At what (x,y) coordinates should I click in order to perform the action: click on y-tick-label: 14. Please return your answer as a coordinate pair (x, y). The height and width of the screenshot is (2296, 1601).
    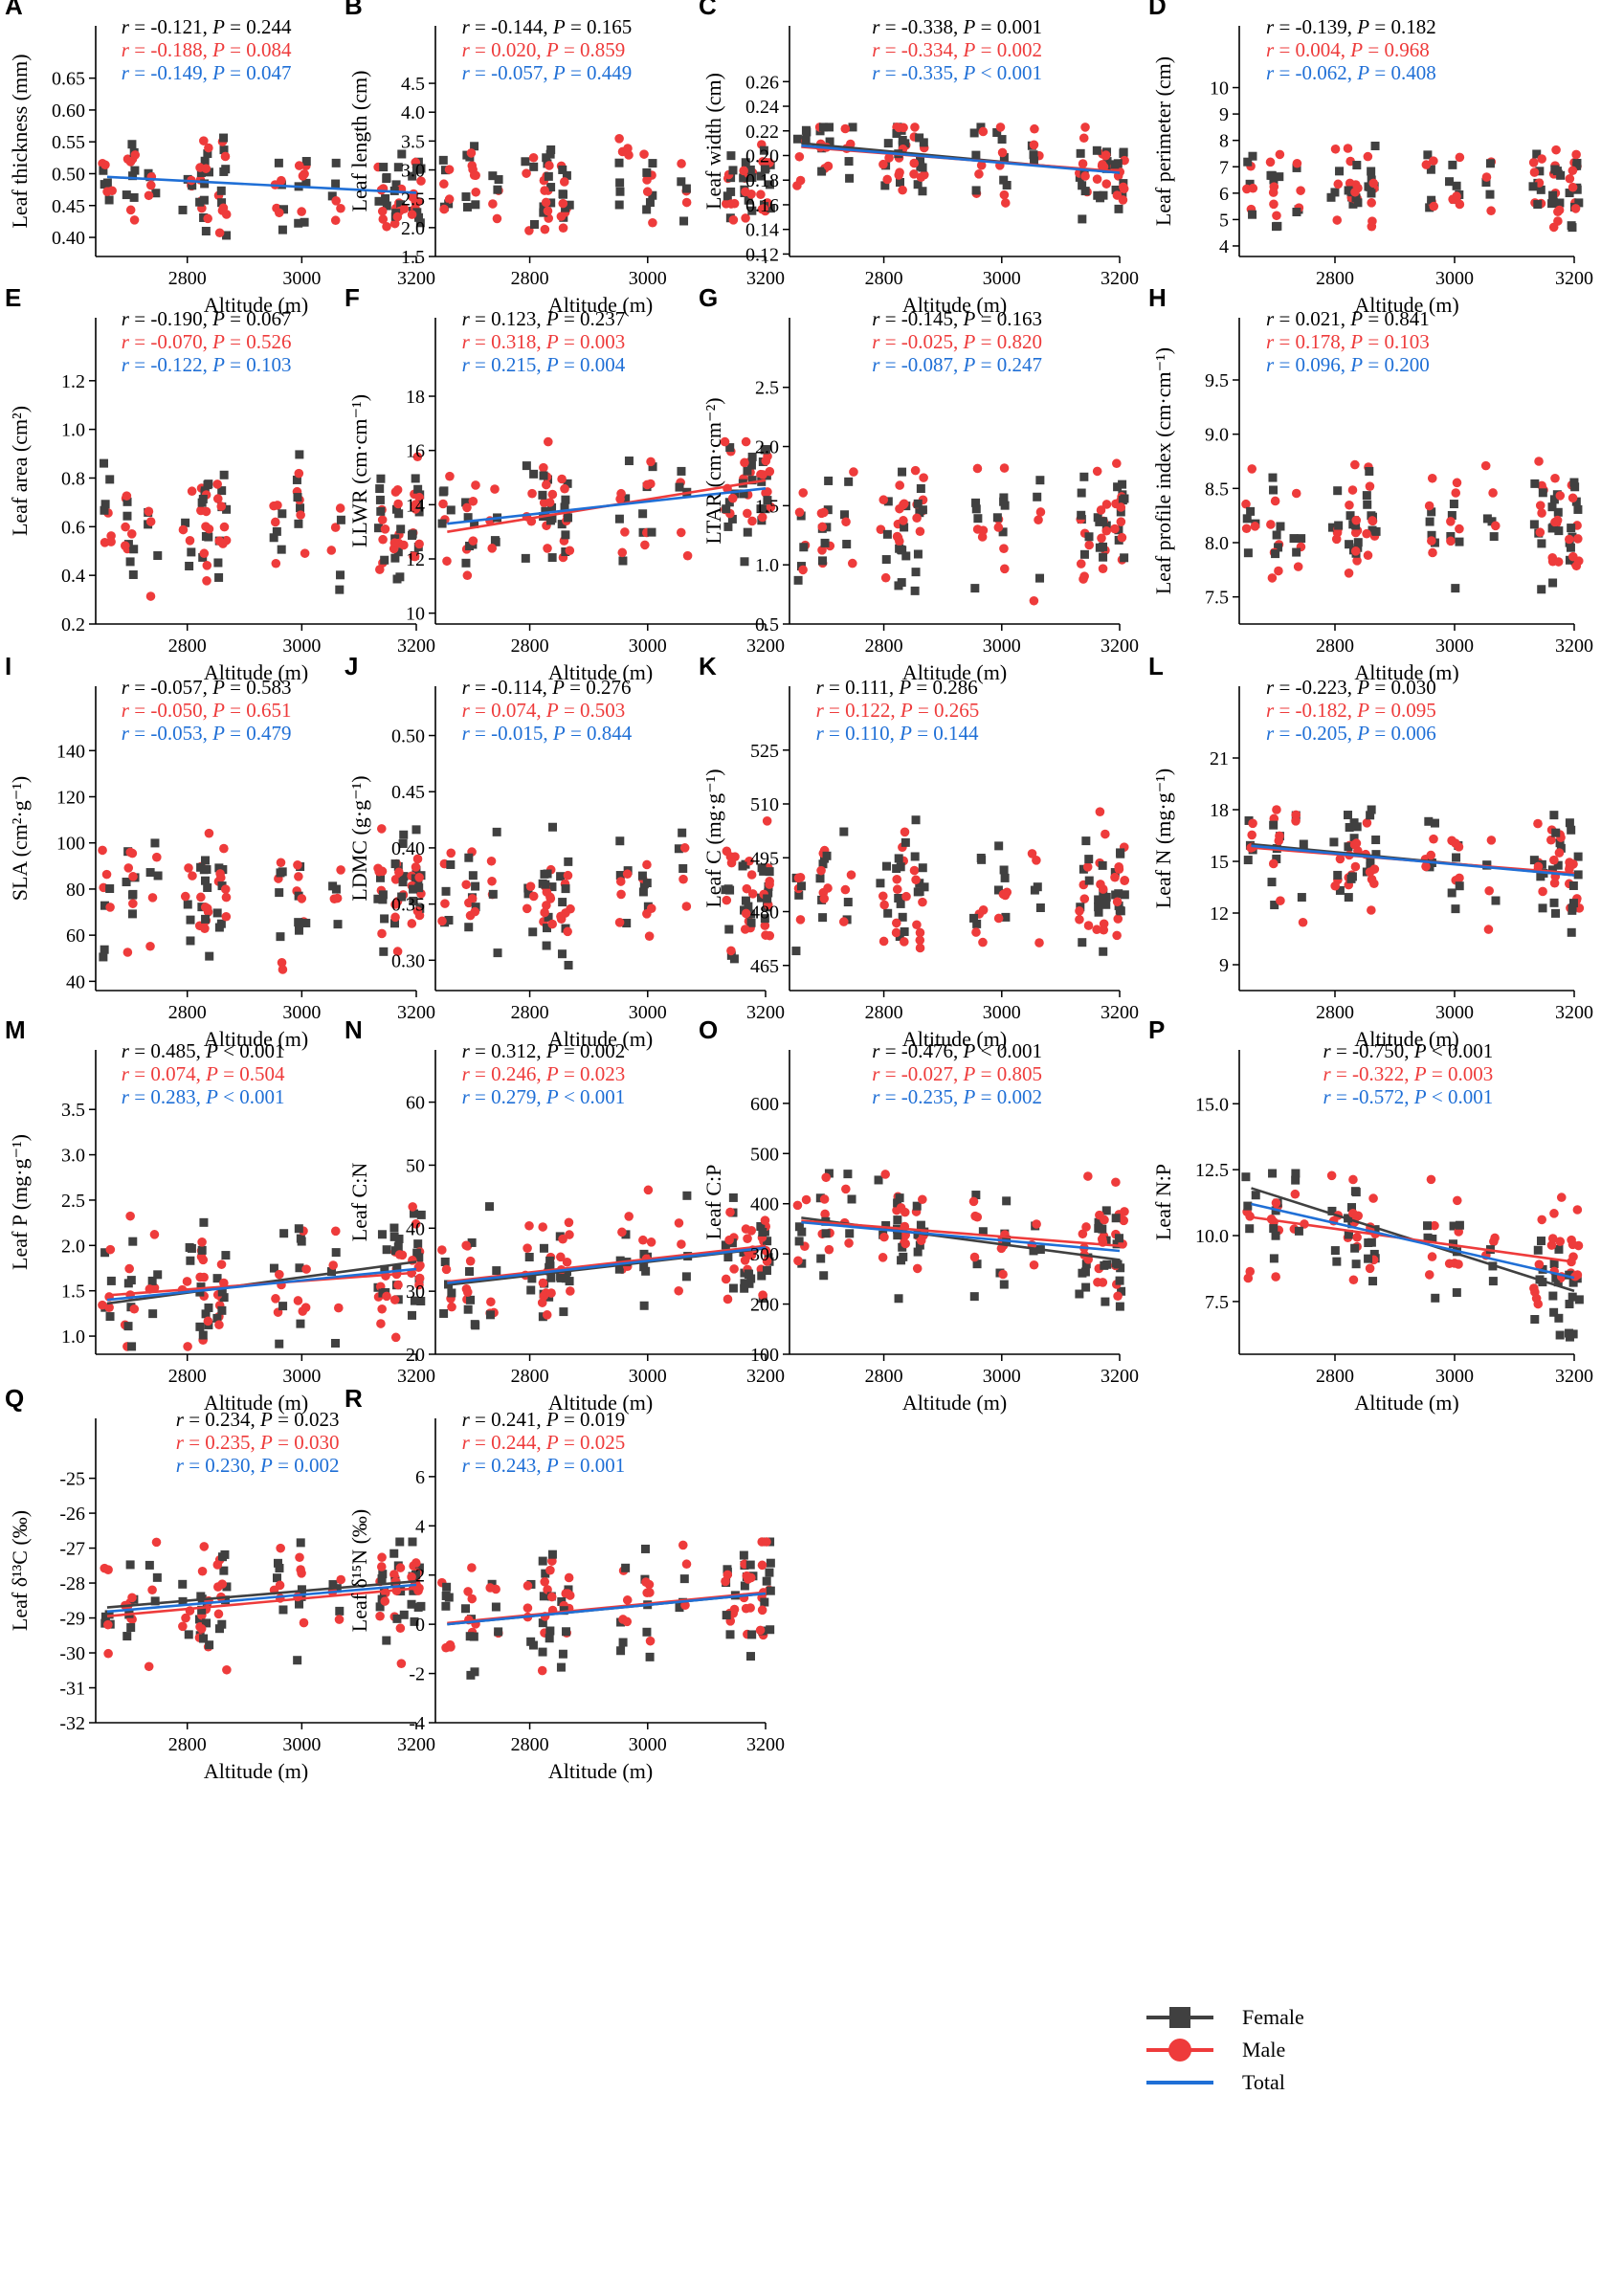
    Looking at the image, I should click on (415, 505).